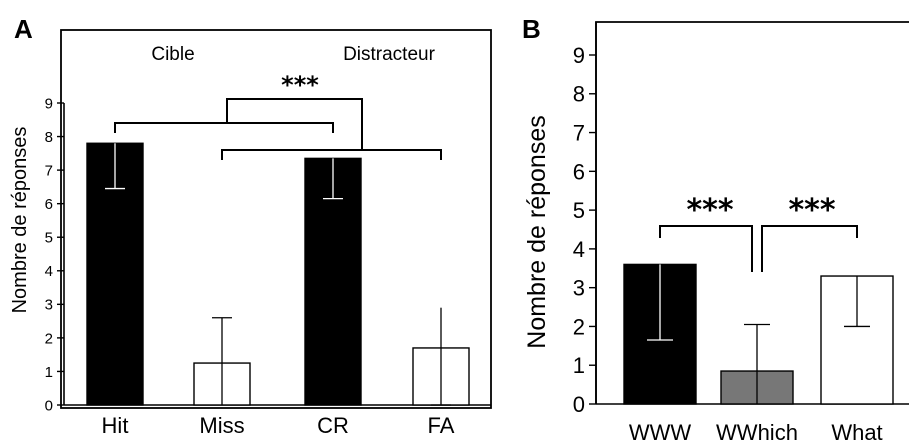  I want to click on panel-b-y-axis-label: Nombre de réponses, so click(537, 231).